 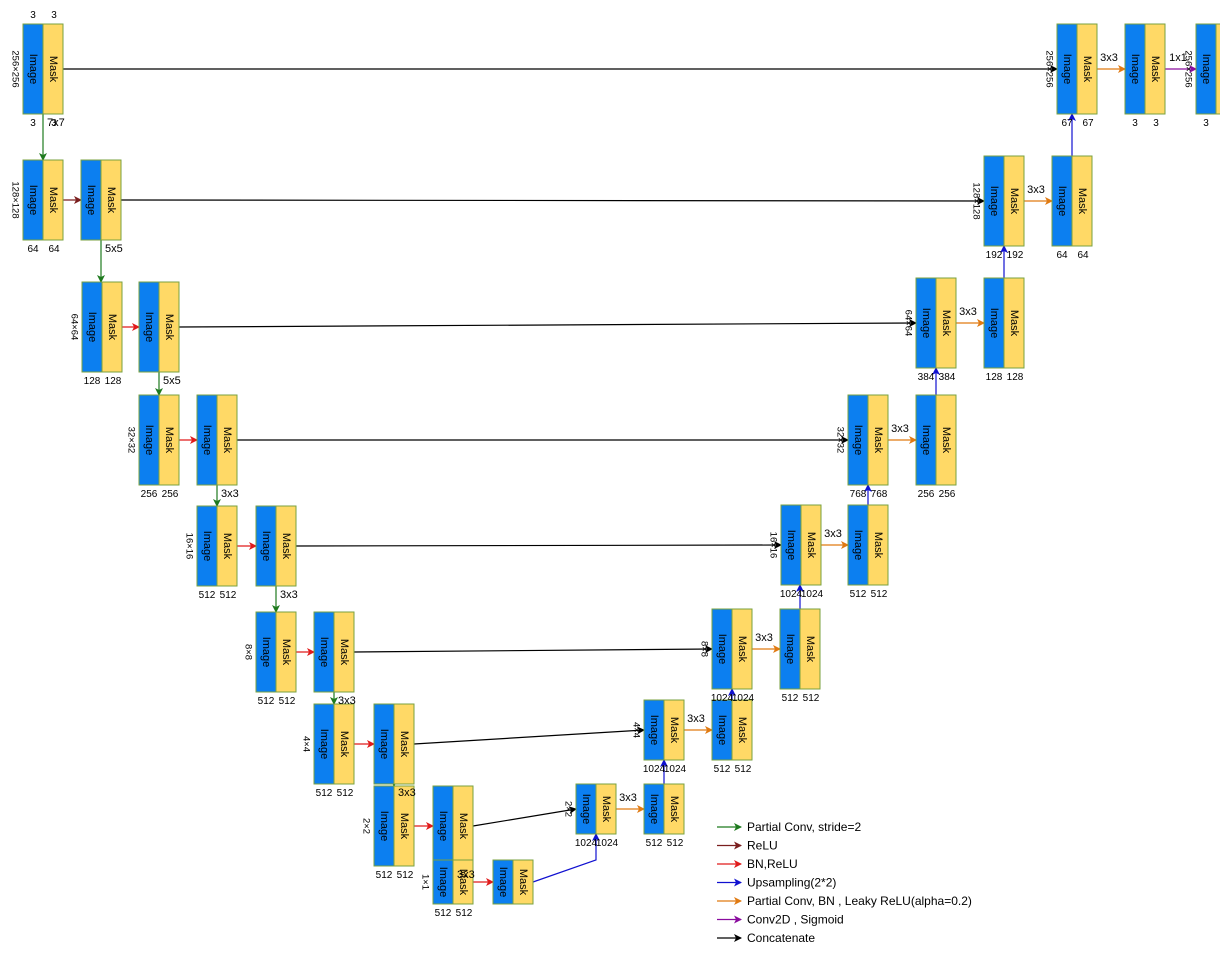 What do you see at coordinates (1004, 201) in the screenshot?
I see `decoder-concat-block-1: Image Mask` at bounding box center [1004, 201].